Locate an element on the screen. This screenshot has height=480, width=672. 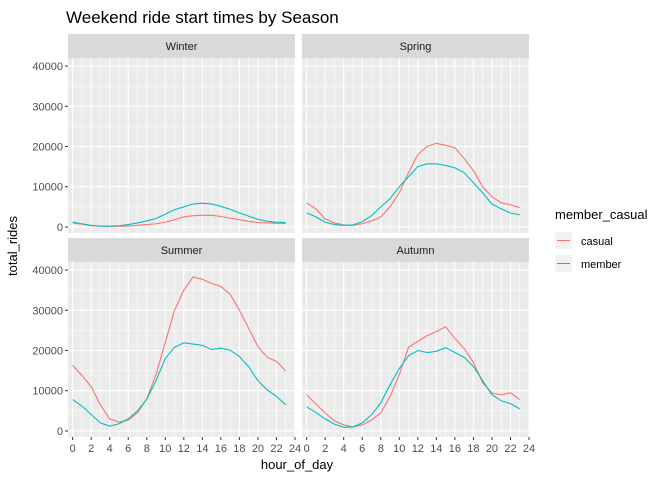
legend-title: member_casual is located at coordinates (601, 214).